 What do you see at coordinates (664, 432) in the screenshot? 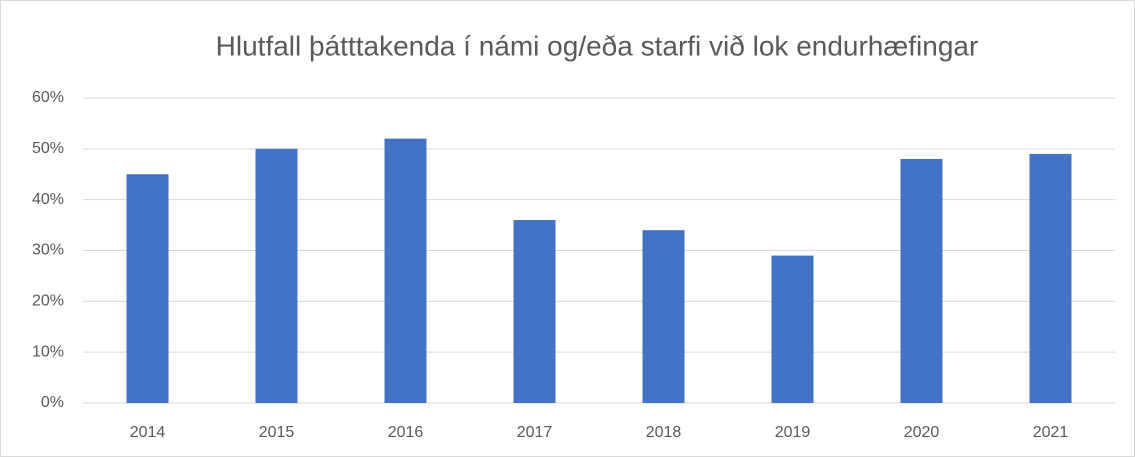
I see `x-tick-label: 2018` at bounding box center [664, 432].